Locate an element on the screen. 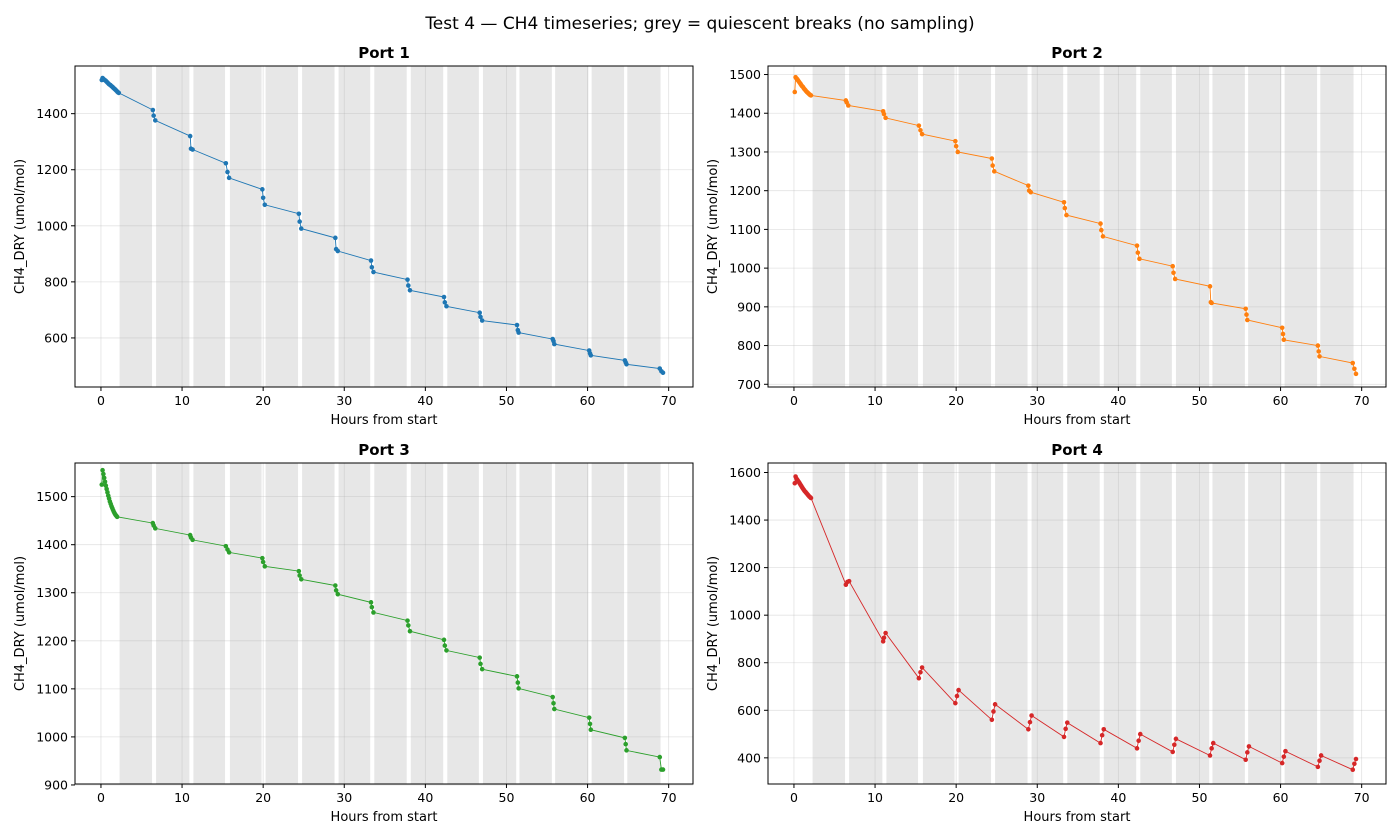 This screenshot has height=840, width=1400. y-tick-label-4-4: 1200 is located at coordinates (745, 567).